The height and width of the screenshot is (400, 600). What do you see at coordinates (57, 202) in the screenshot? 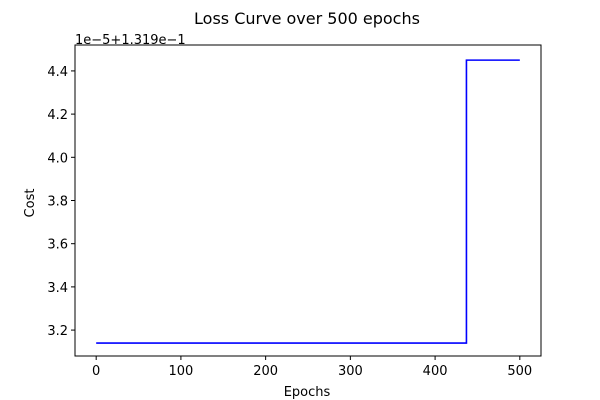
I see `y-tick-label: 3.8` at bounding box center [57, 202].